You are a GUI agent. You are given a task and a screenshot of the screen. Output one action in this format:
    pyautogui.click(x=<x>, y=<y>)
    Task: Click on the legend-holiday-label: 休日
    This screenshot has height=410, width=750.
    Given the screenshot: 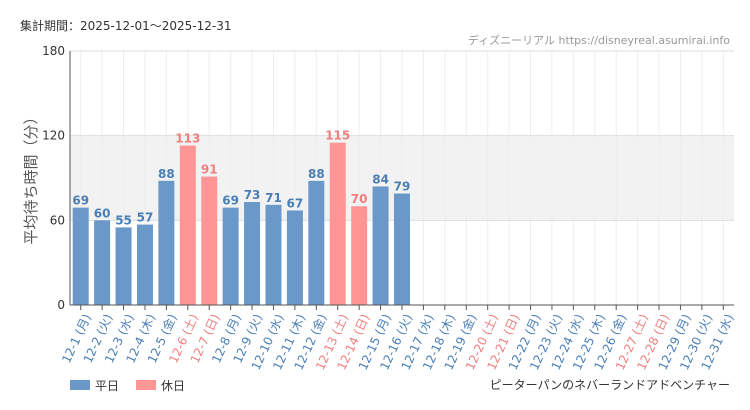 What is the action you would take?
    pyautogui.click(x=173, y=386)
    